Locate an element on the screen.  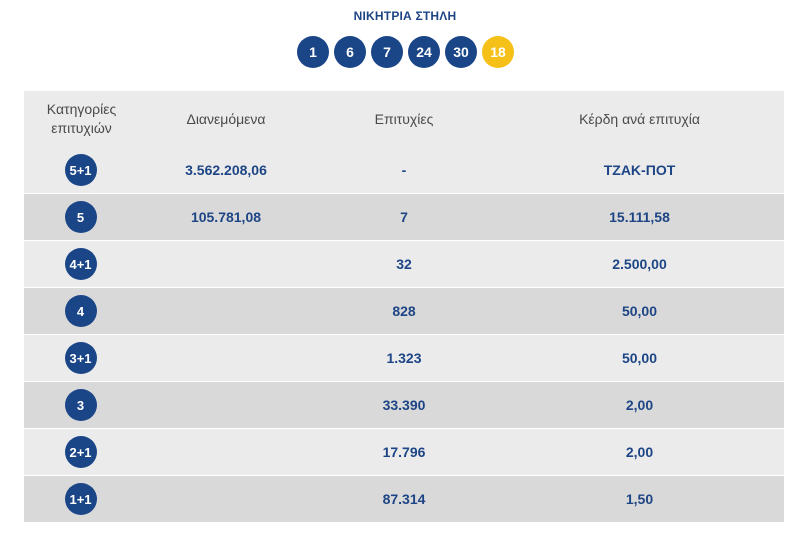
table-row: 4+1 32 2.500,00 is located at coordinates (404, 264).